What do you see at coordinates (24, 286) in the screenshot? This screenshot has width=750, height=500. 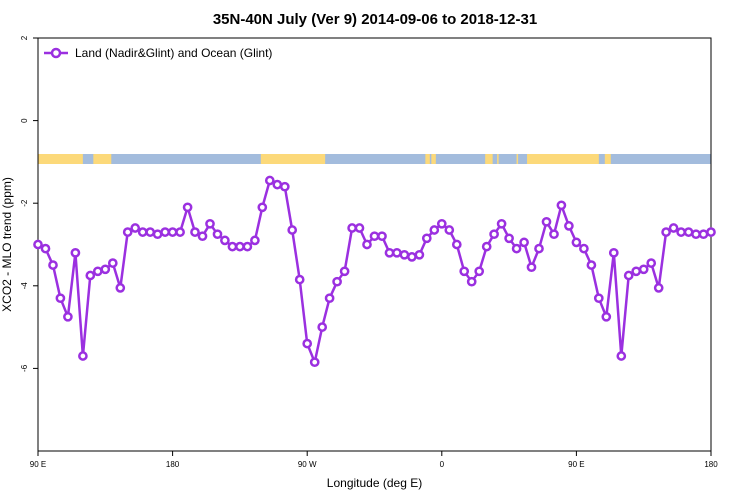 I see `y-tick-label: -4` at bounding box center [24, 286].